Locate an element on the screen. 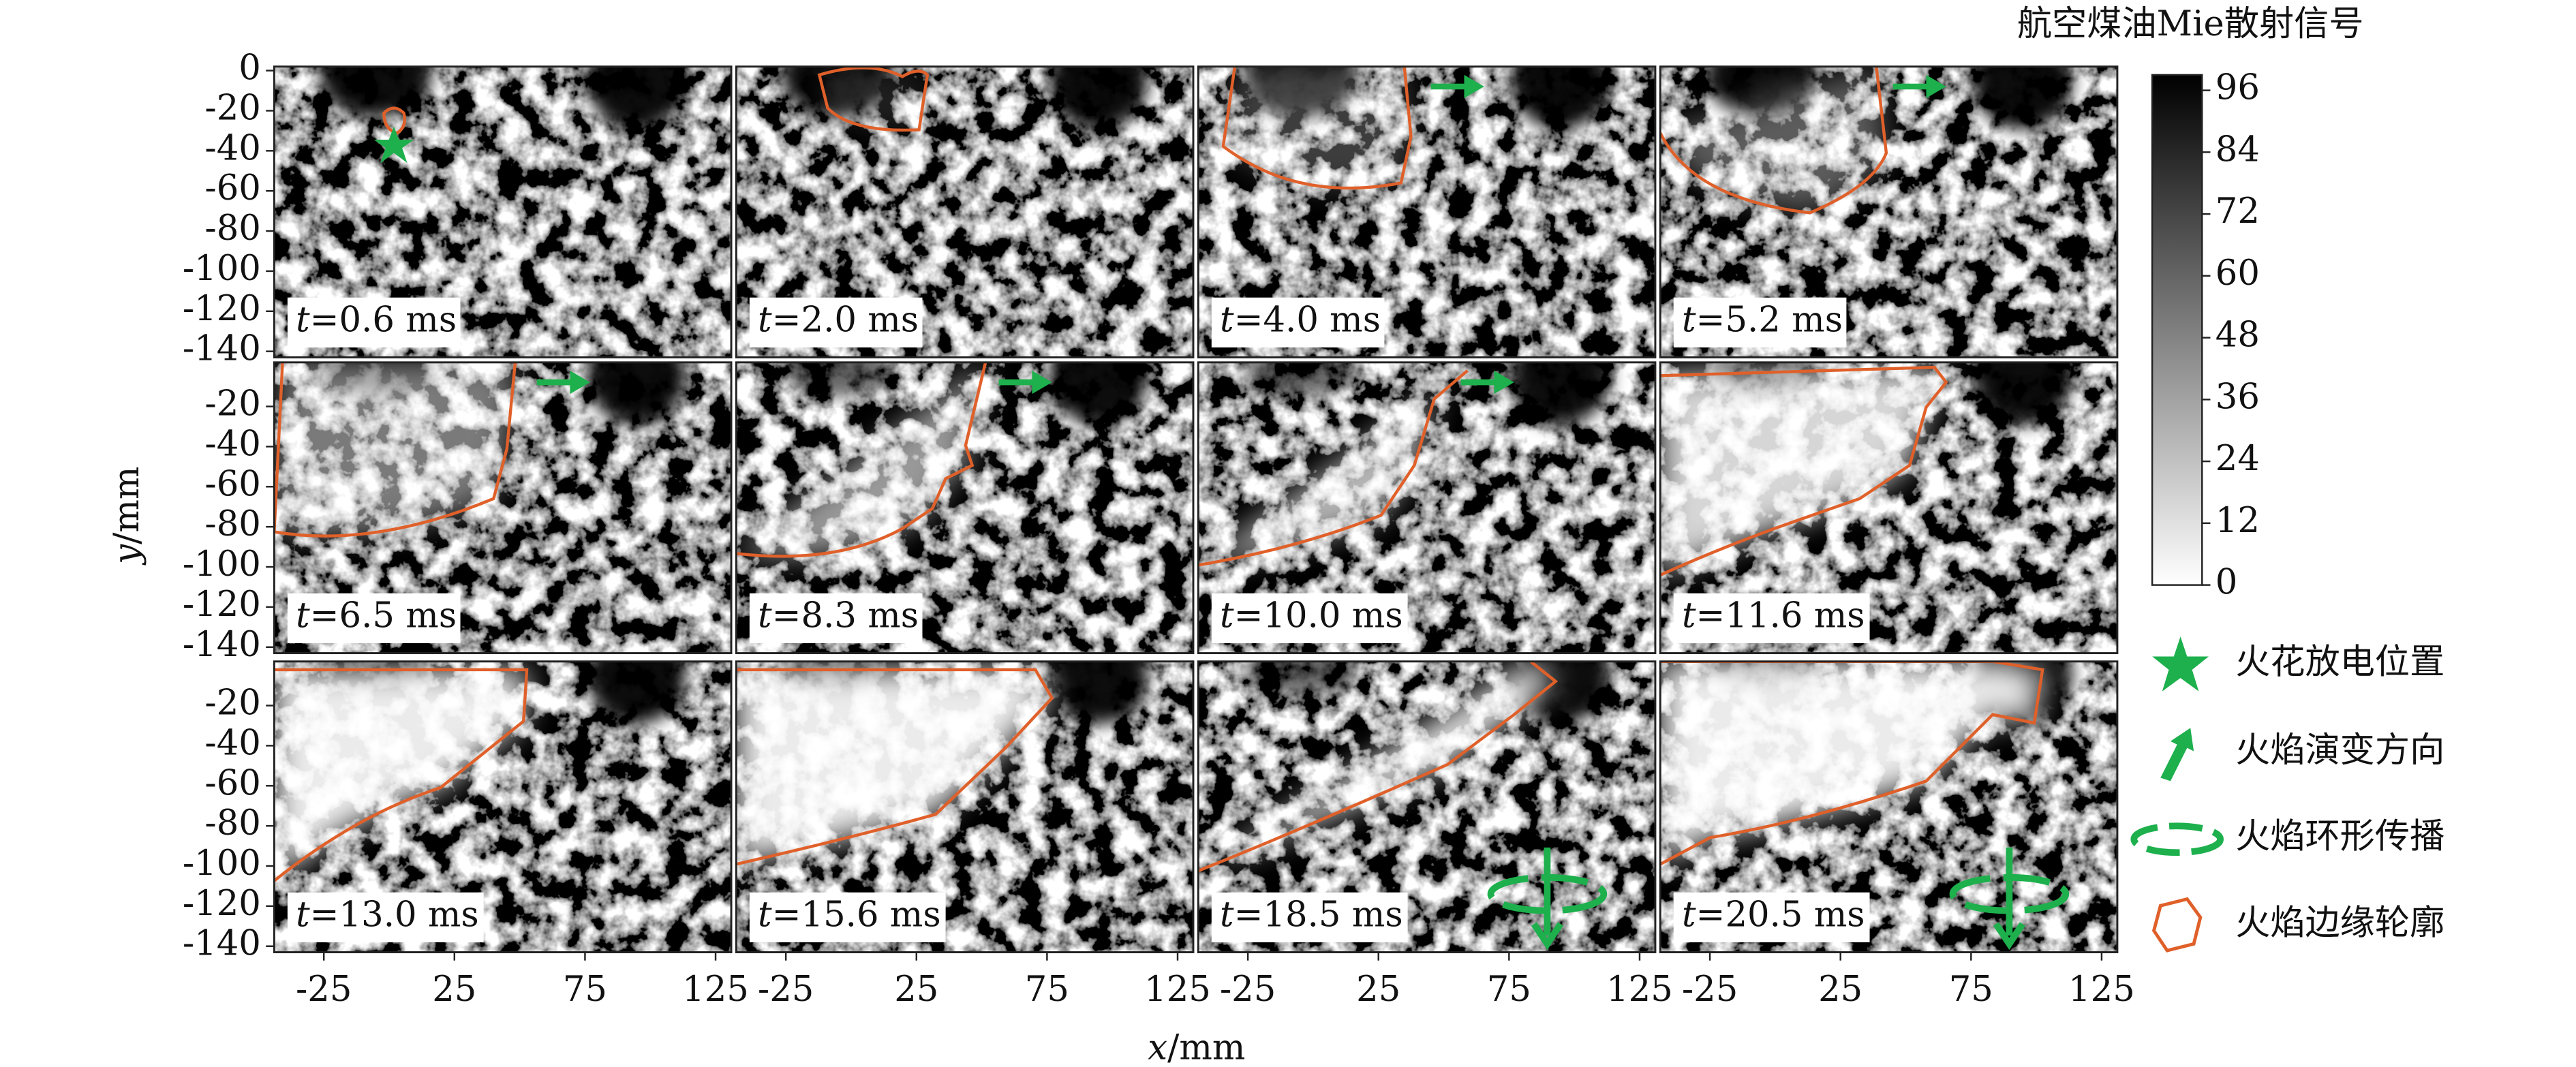  time-label: t=13.0 ms is located at coordinates (387, 915).